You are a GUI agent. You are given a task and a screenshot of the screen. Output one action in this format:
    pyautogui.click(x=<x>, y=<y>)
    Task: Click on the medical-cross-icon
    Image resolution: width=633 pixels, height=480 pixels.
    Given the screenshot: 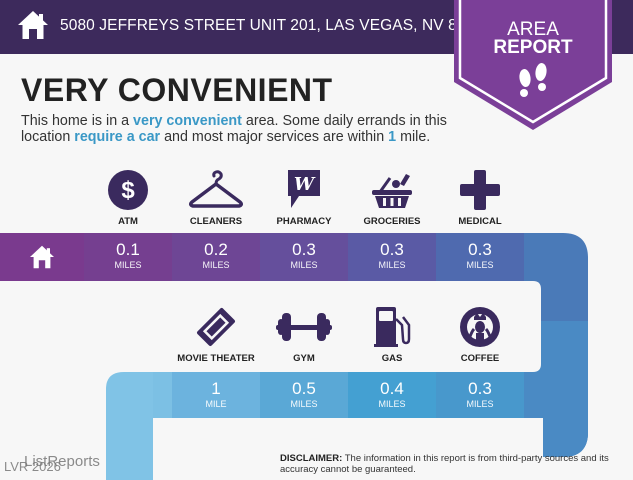 What is the action you would take?
    pyautogui.click(x=480, y=190)
    